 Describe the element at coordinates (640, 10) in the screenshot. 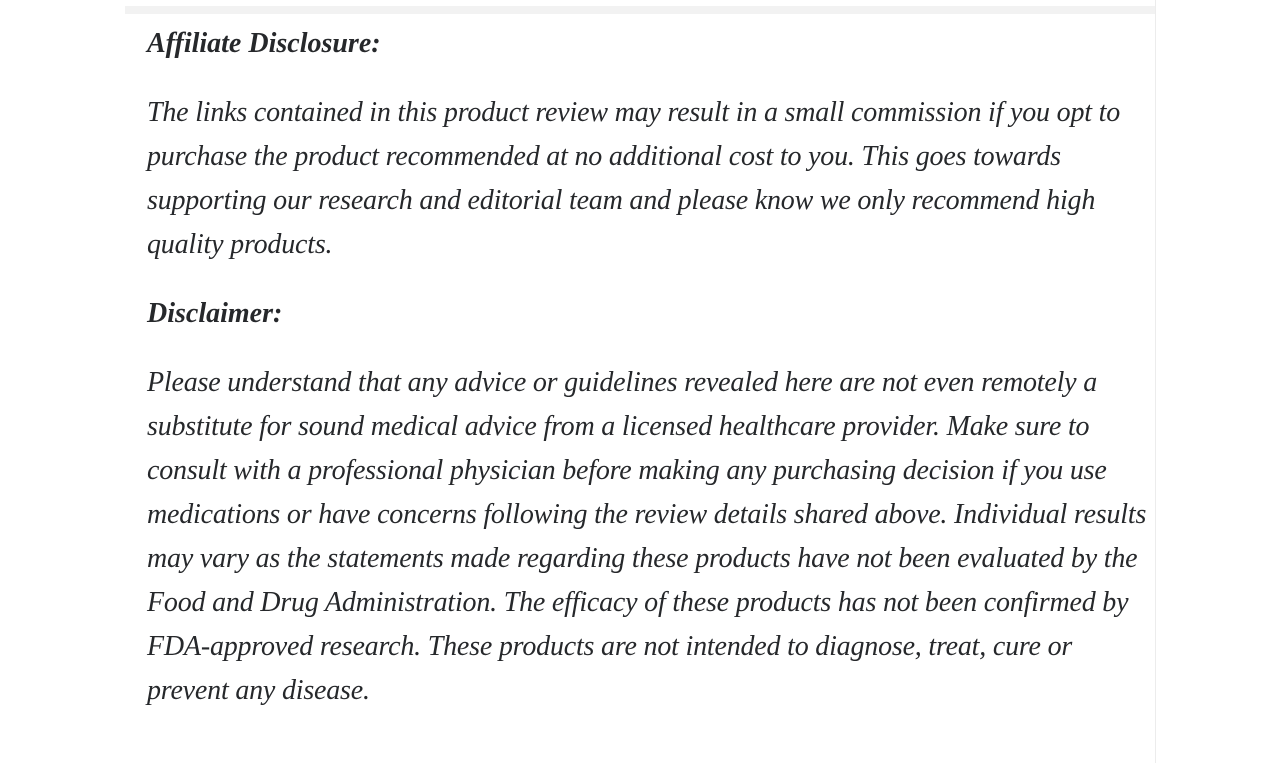

I see `top-divider-strip` at that location.